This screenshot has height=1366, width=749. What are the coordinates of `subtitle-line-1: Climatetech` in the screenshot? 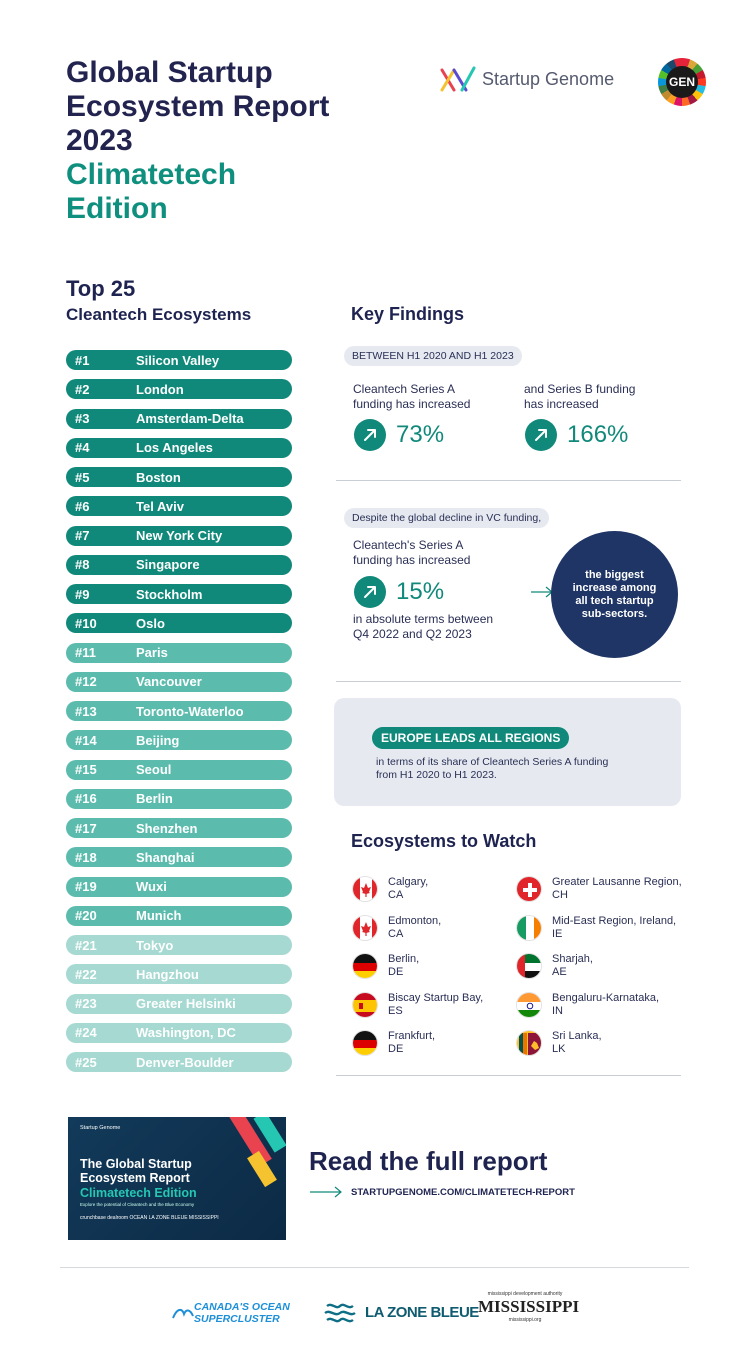 It's located at (151, 174).